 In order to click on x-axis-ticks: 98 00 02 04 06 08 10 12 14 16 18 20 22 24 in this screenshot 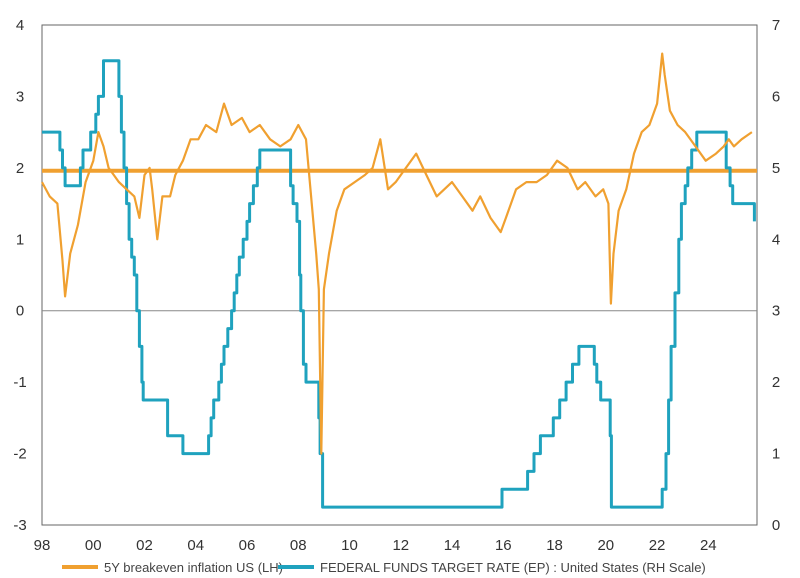, I will do `click(375, 545)`.